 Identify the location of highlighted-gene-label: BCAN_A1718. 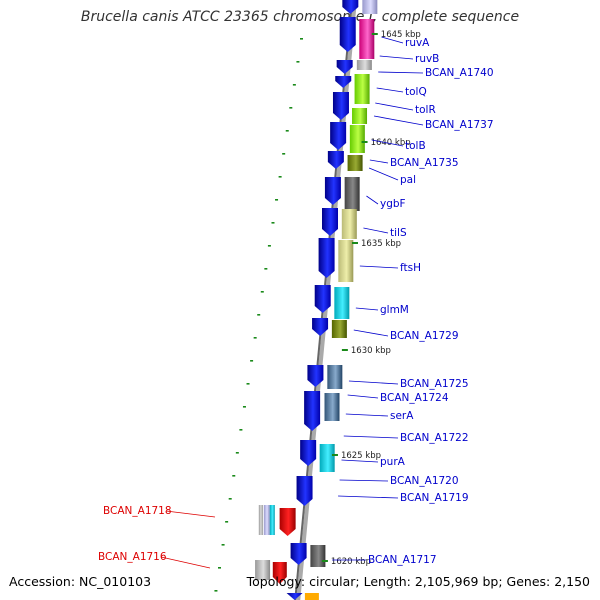
(137, 511).